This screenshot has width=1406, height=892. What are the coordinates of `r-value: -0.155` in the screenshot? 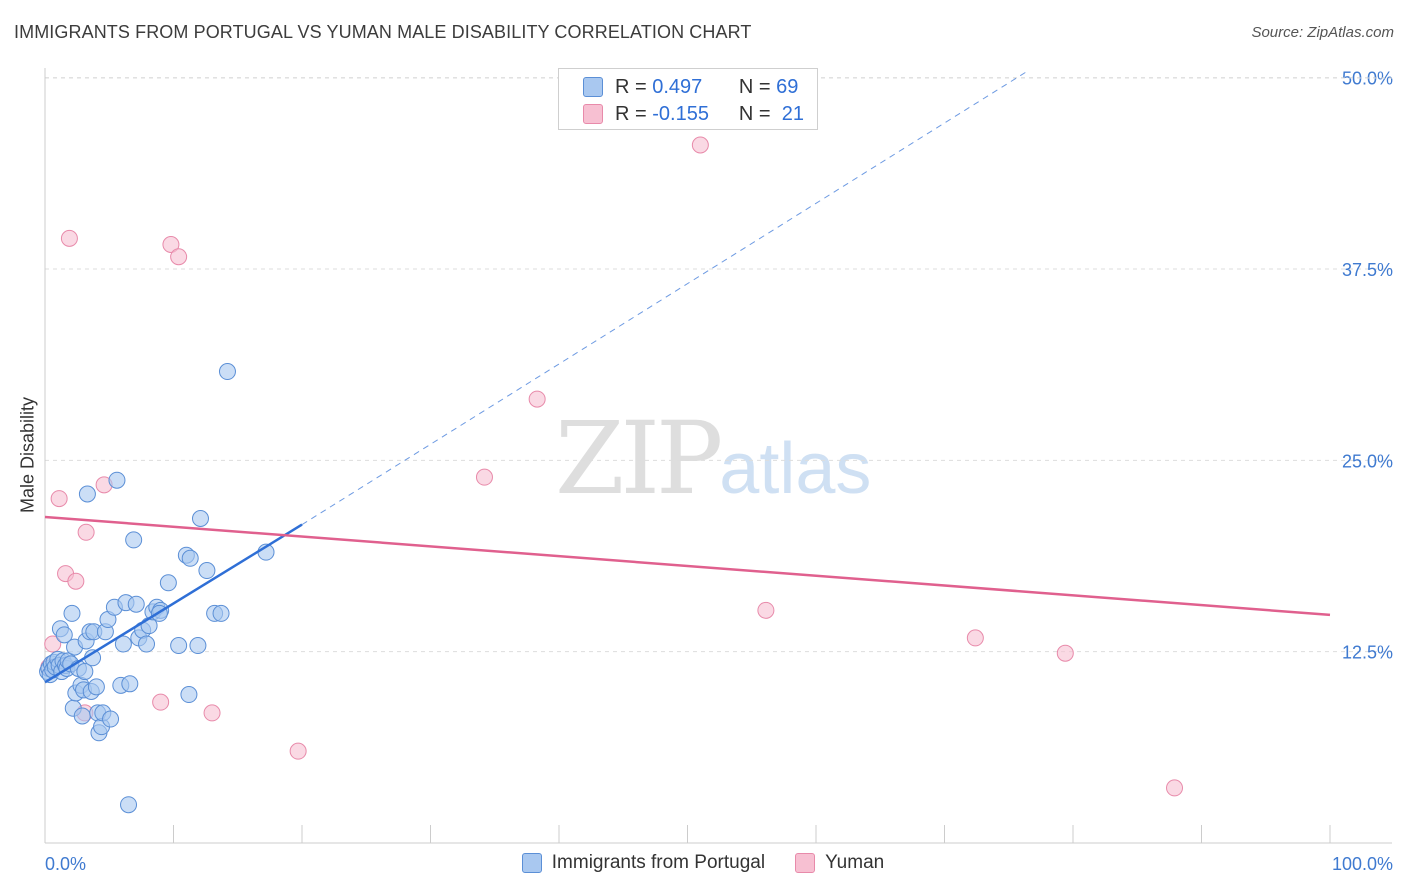 It's located at (680, 113).